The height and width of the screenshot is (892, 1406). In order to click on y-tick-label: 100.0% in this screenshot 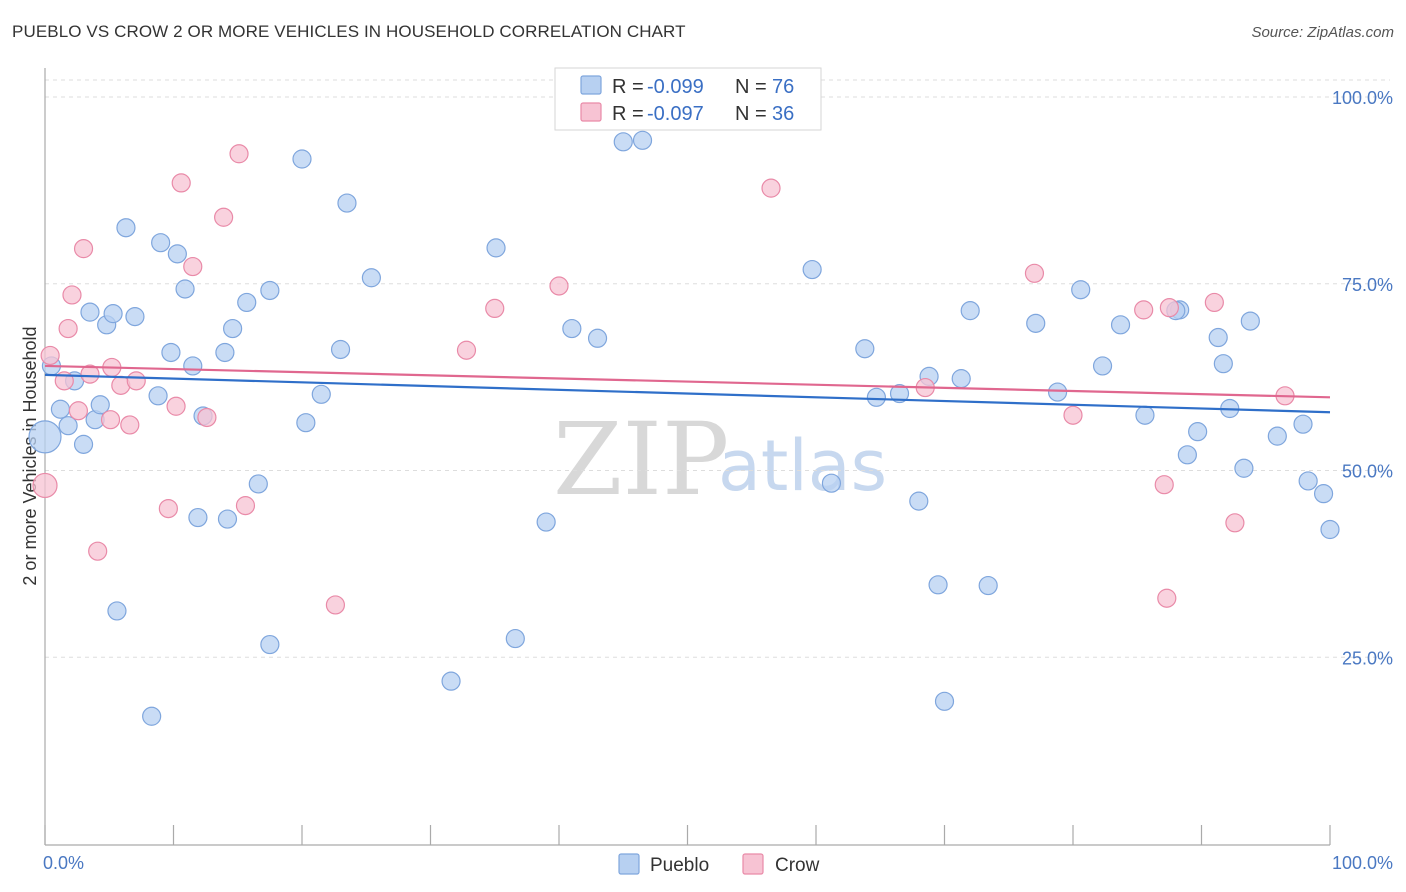, I will do `click(1362, 98)`.